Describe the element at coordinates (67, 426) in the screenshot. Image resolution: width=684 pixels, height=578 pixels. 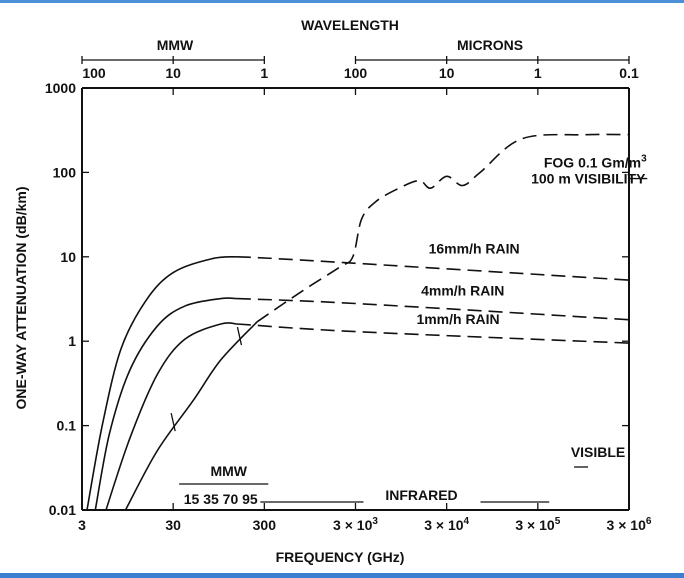
I see `y-tick-label: 0.1` at that location.